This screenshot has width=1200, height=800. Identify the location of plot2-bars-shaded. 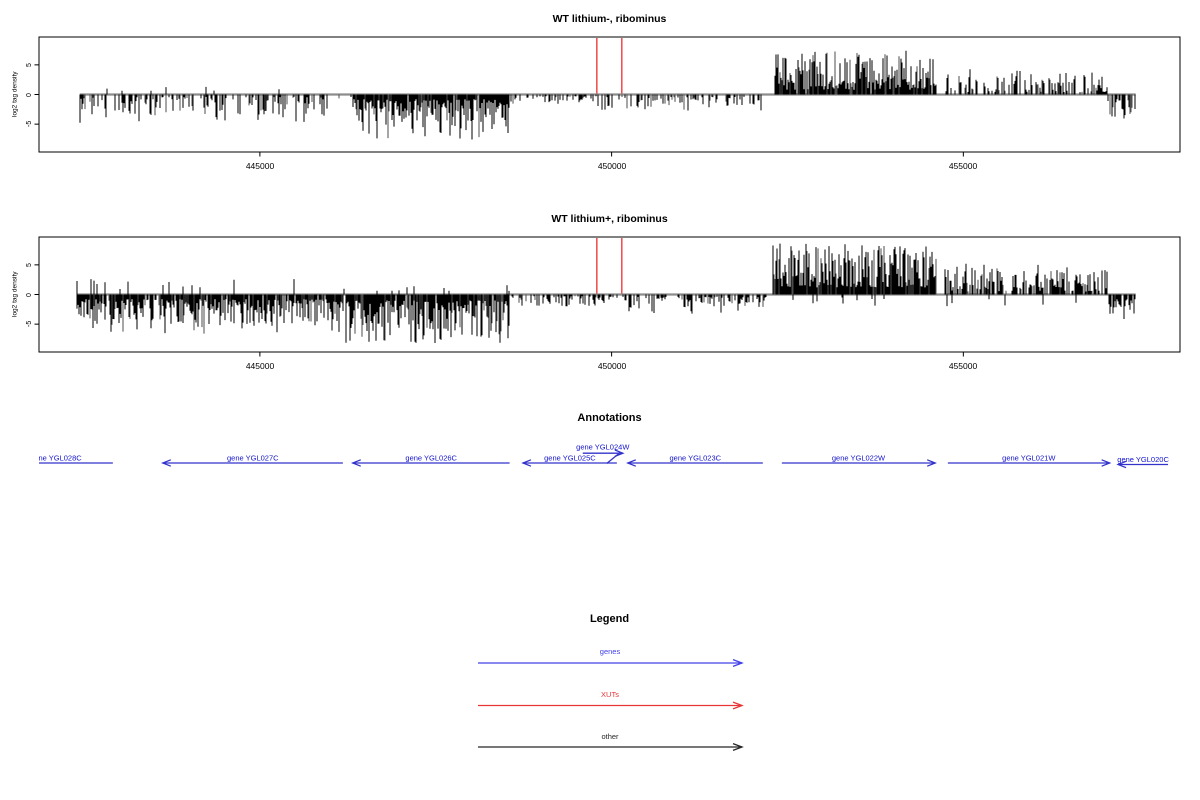
(602, 293).